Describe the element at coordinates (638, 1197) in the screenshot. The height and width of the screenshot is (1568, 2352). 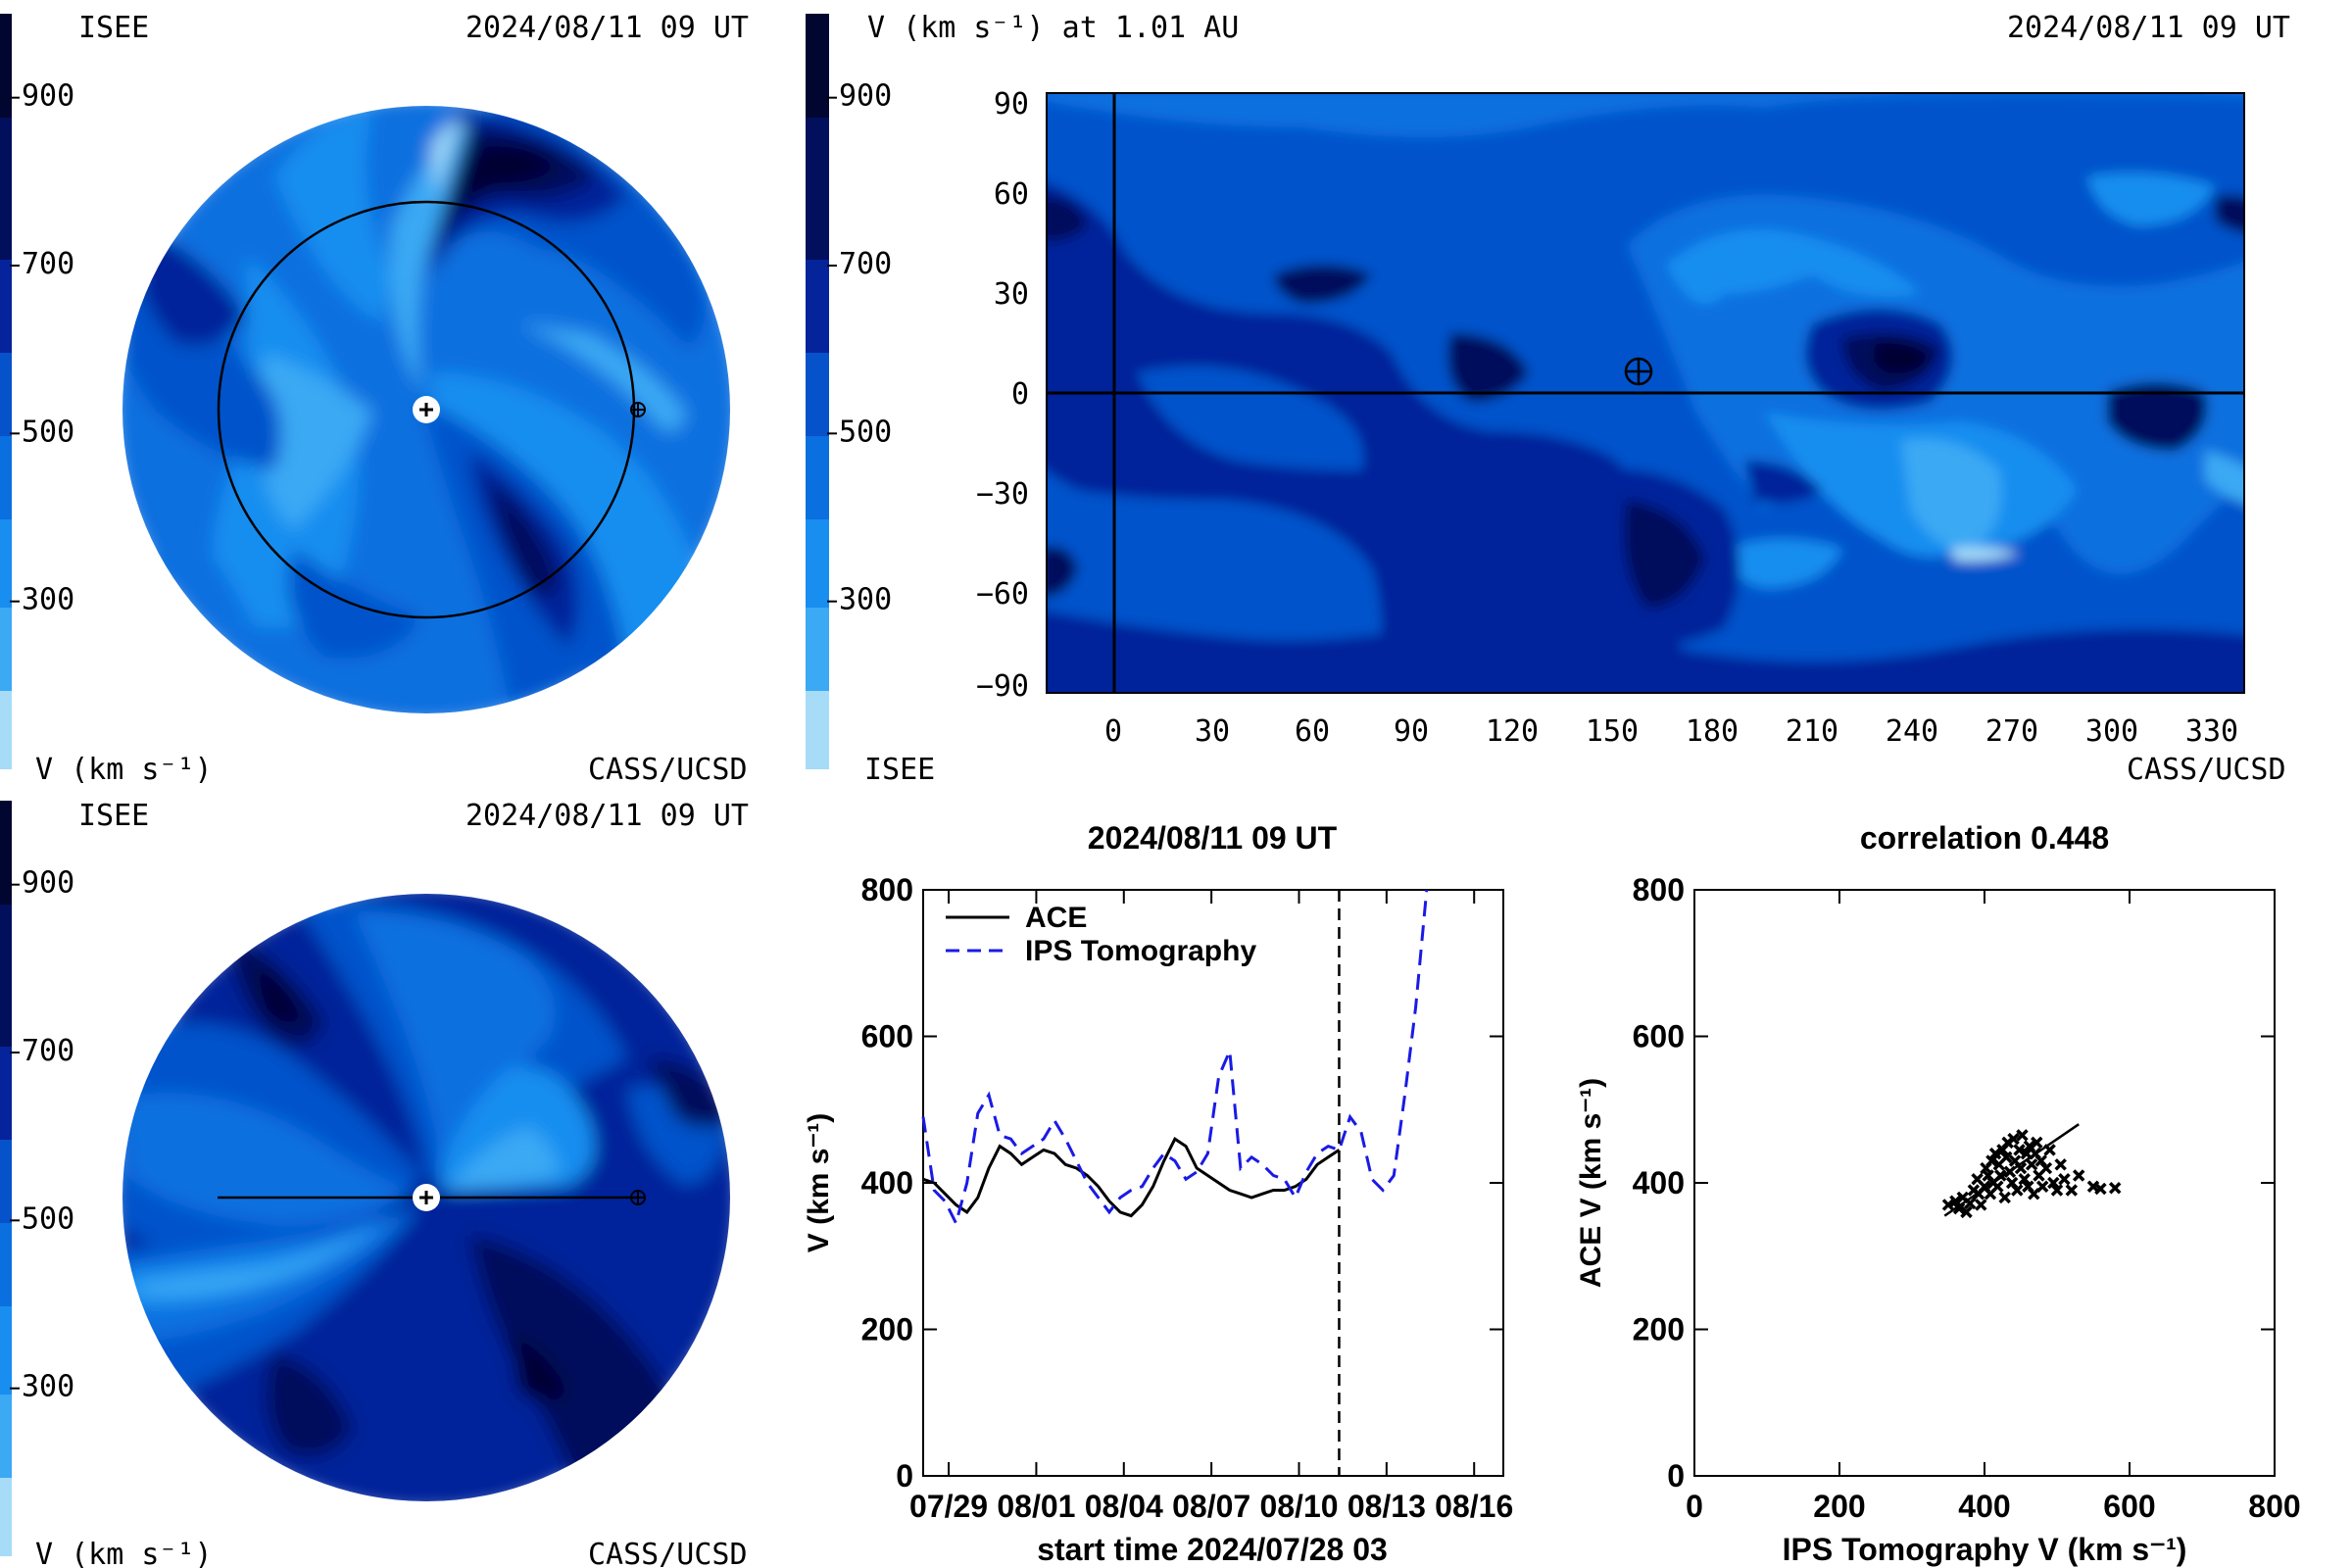
I see `earth-icon` at that location.